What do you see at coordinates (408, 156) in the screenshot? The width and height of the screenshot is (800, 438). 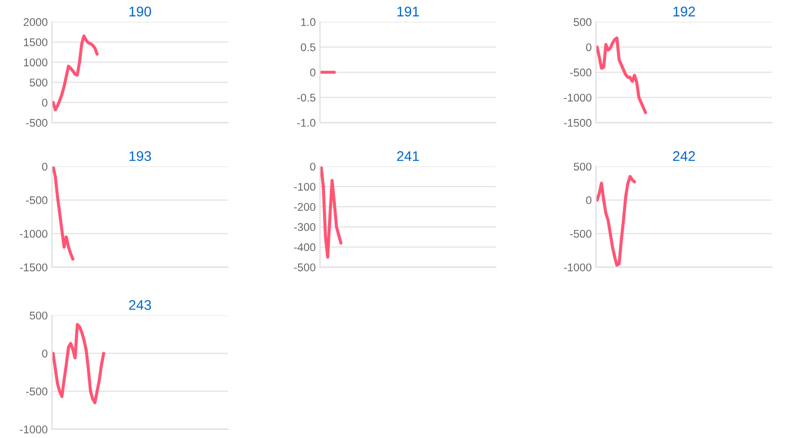 I see `chart-title: 241` at bounding box center [408, 156].